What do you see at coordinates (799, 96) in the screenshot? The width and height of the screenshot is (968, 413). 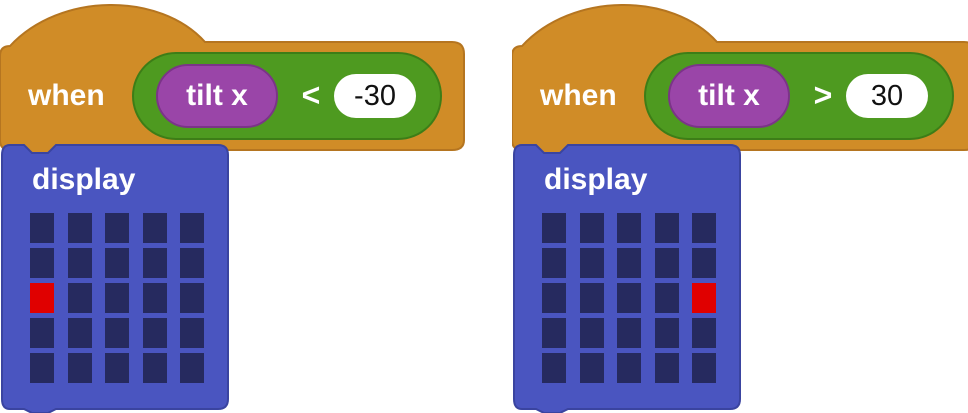 I see `comparison-block: tilt x > 30` at bounding box center [799, 96].